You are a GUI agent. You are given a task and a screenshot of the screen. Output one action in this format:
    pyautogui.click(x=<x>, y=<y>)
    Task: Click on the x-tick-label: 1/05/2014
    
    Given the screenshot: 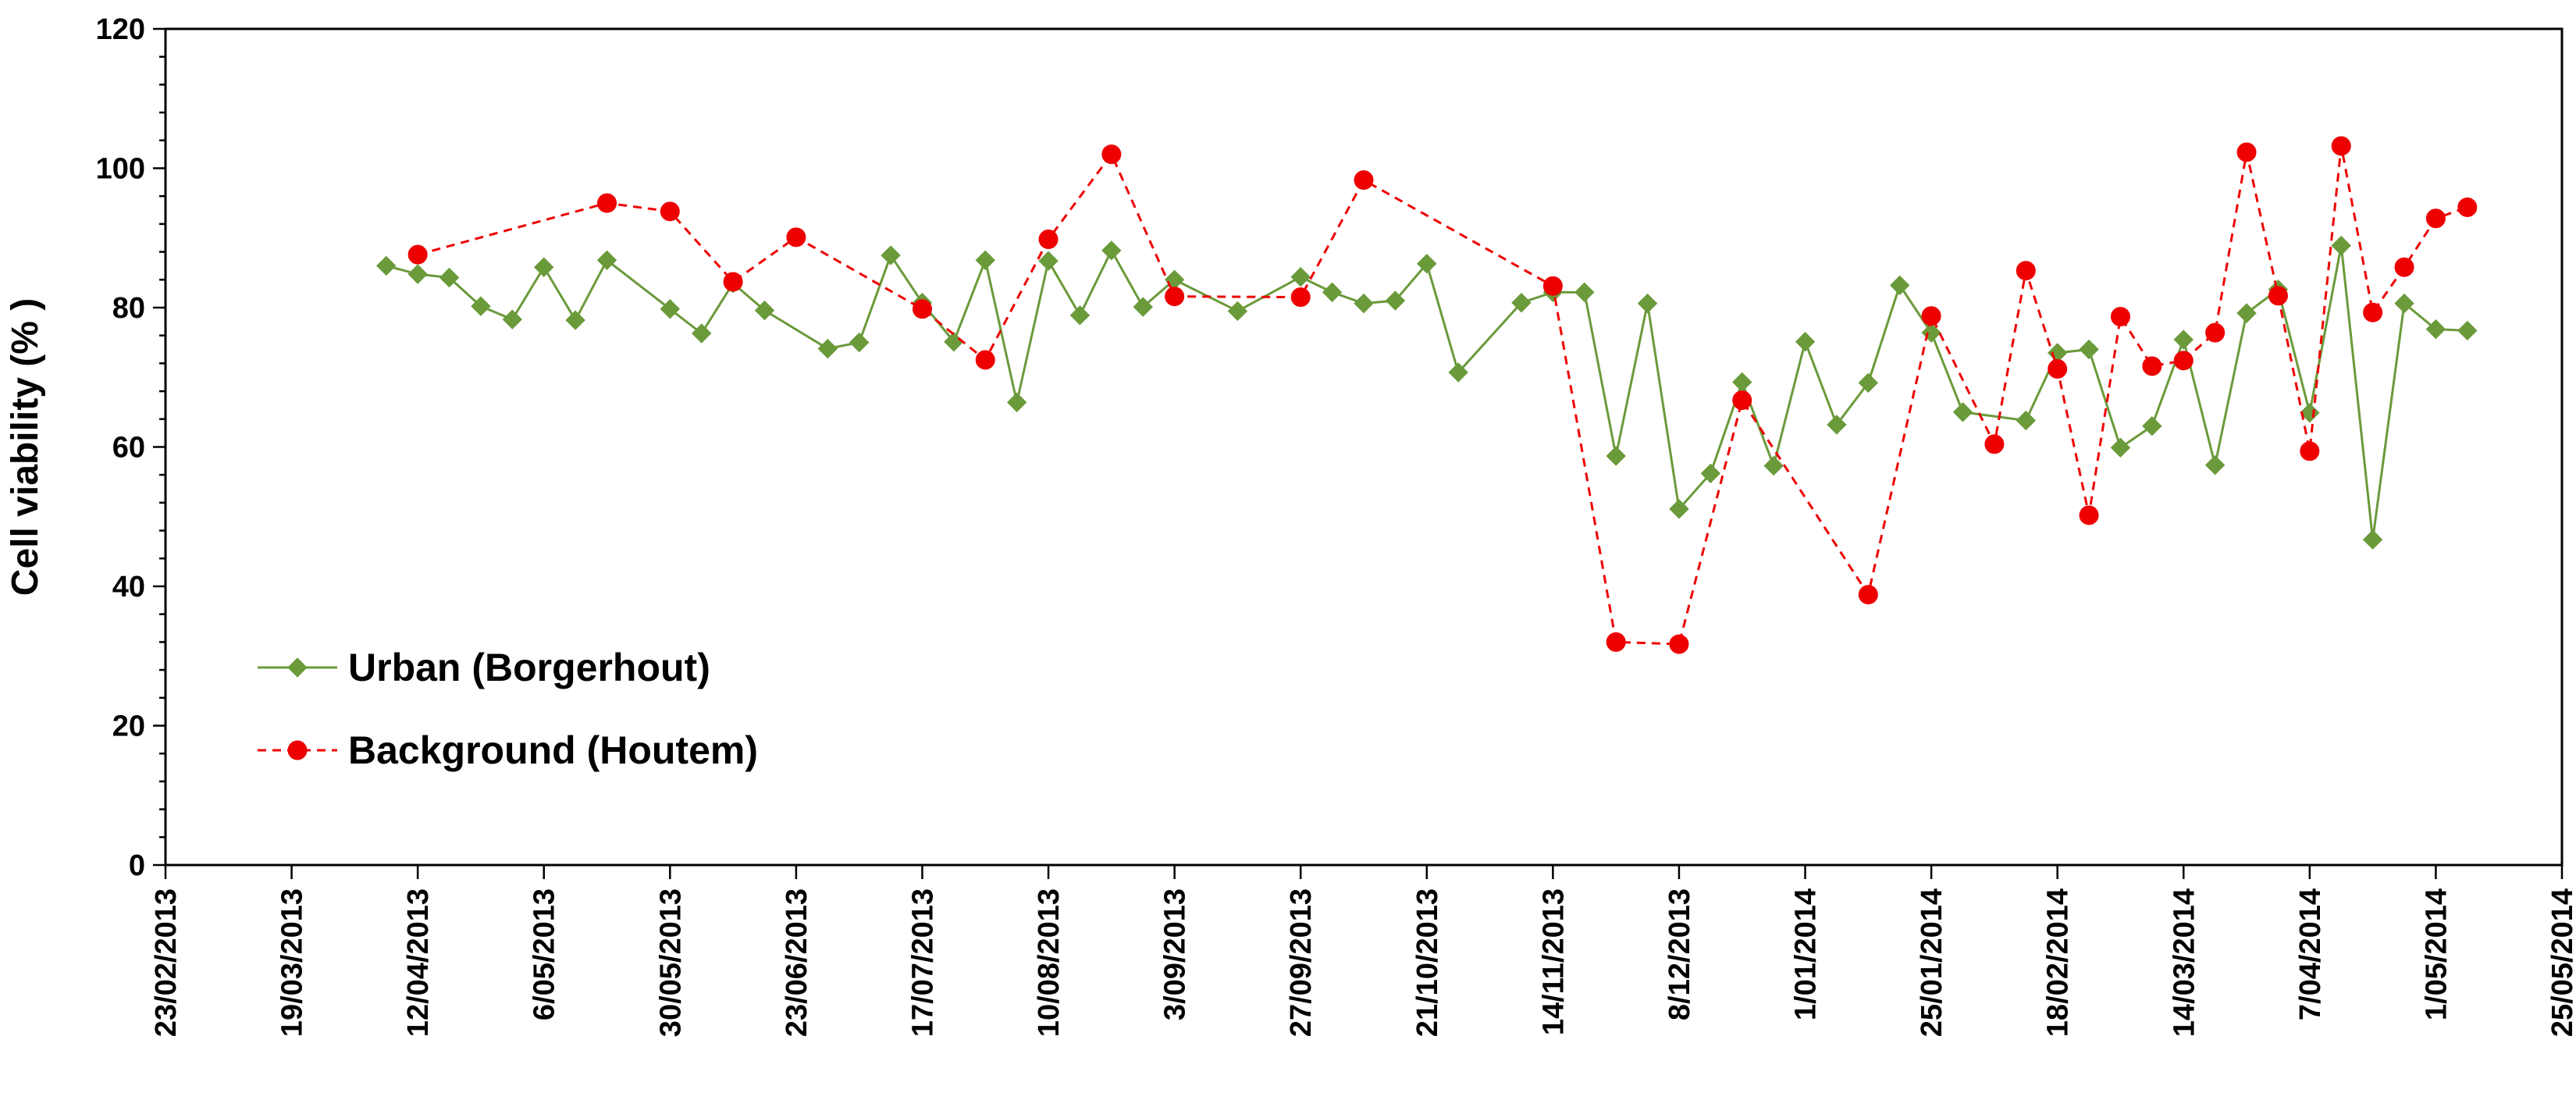 What is the action you would take?
    pyautogui.click(x=2436, y=954)
    